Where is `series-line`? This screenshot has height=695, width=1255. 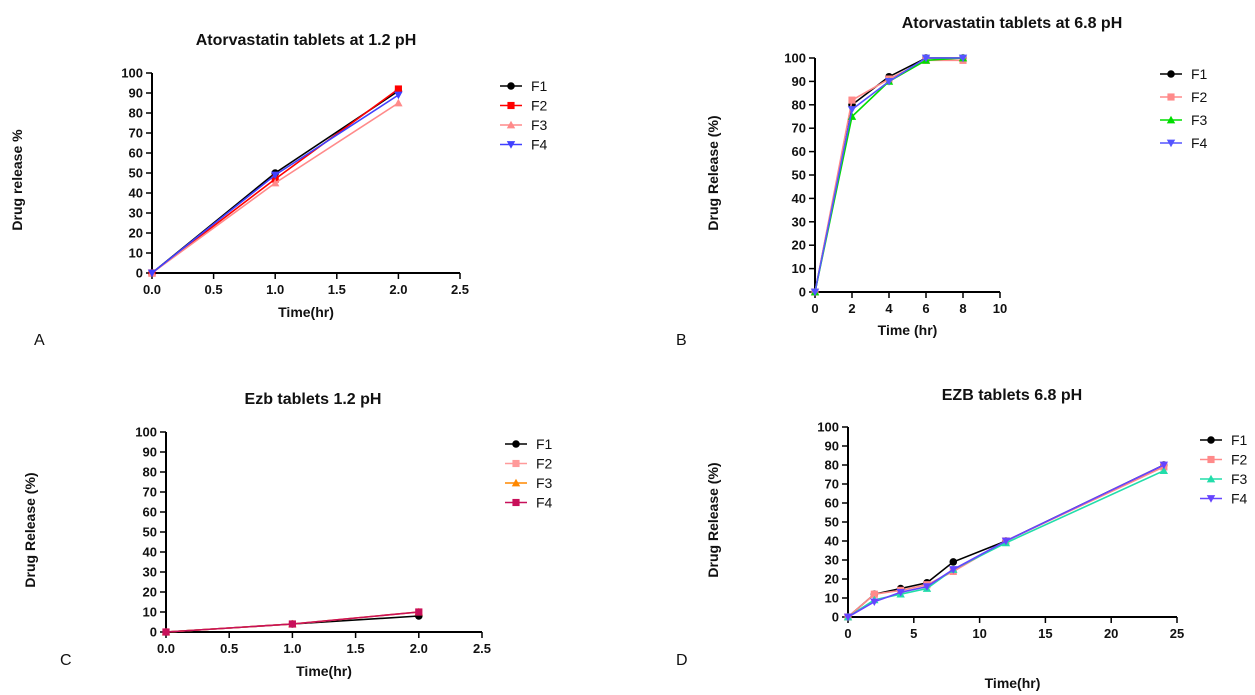 series-line is located at coordinates (888, 176).